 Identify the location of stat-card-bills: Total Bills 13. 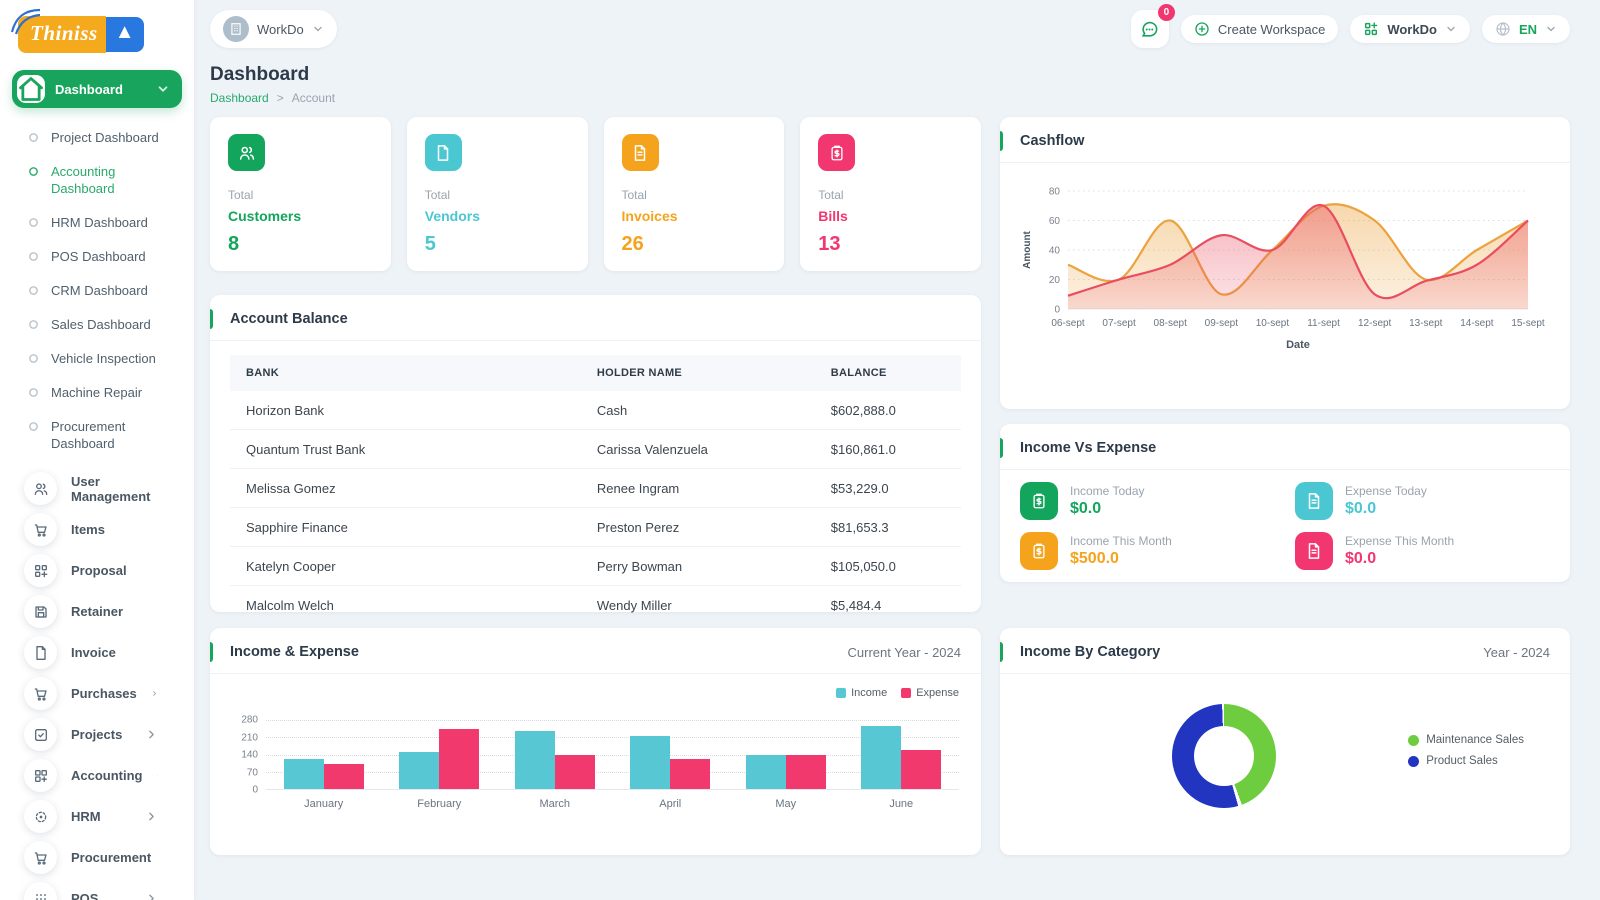
(890, 194).